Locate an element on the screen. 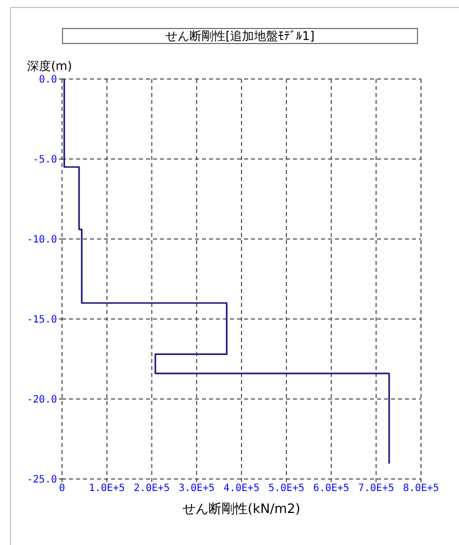  y-axis-title: 深度(m) is located at coordinates (49, 66).